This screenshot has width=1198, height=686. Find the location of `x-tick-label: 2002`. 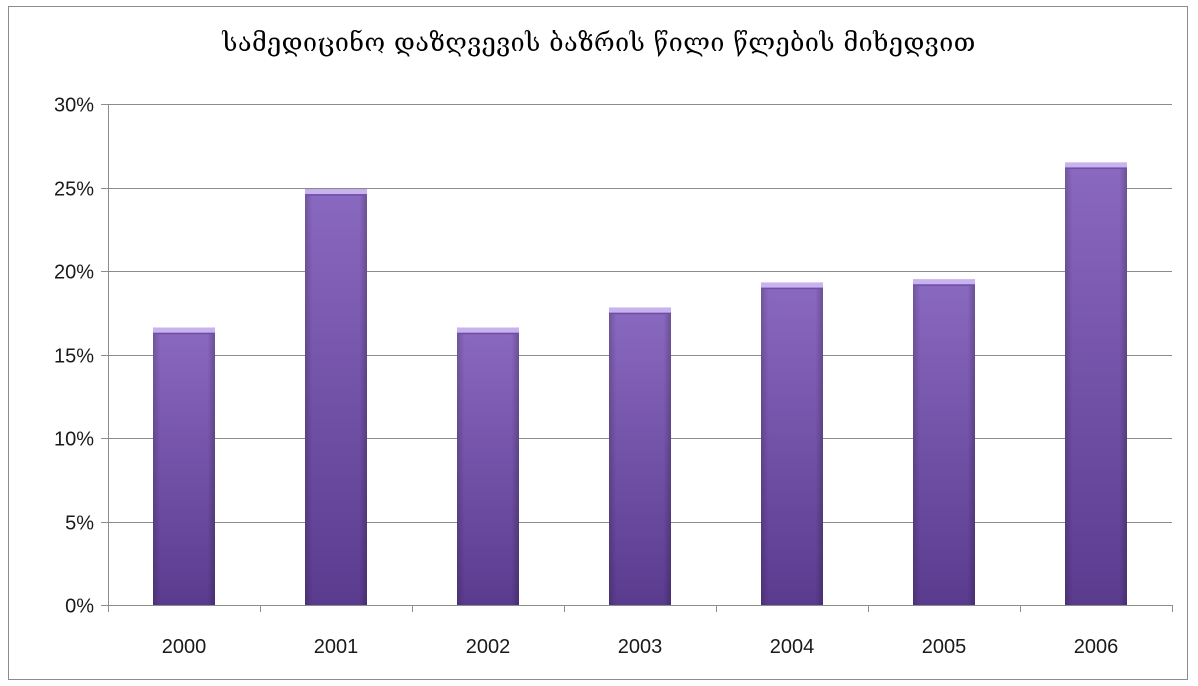

x-tick-label: 2002 is located at coordinates (488, 647).